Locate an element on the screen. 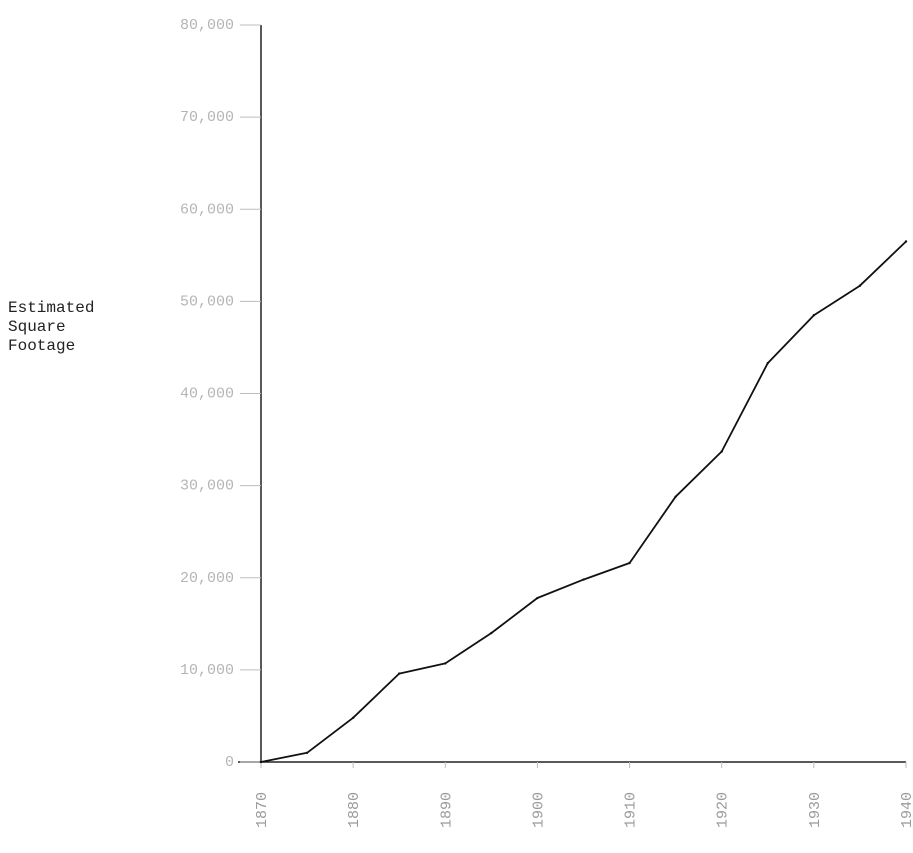  y-axis-label-line: Square is located at coordinates (37, 327).